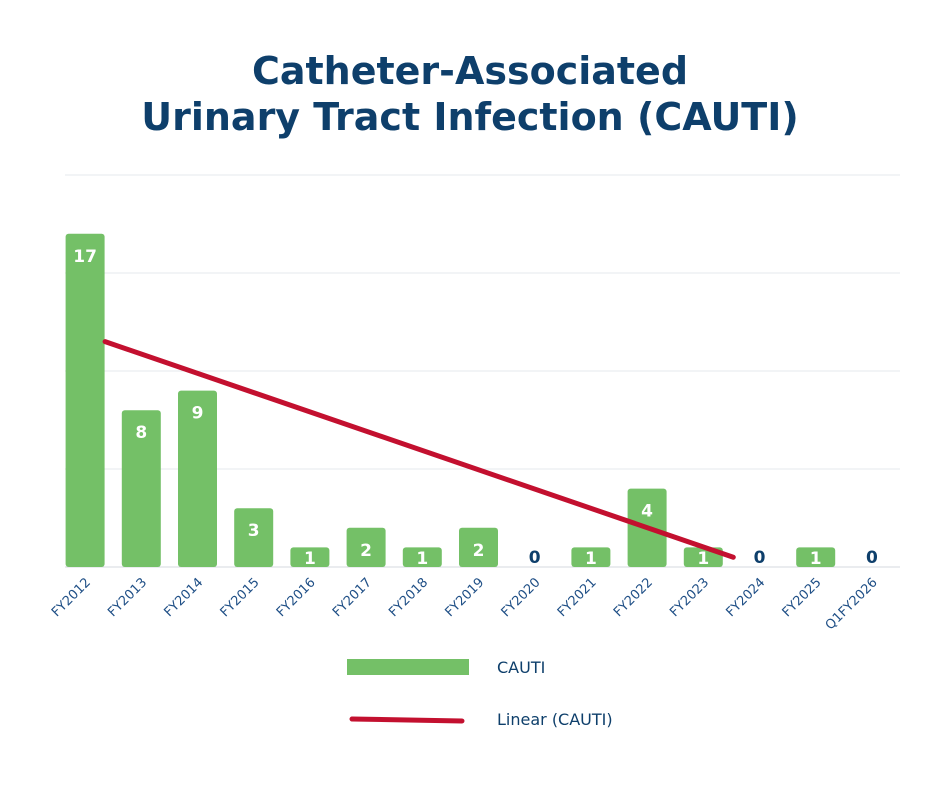  I want to click on x-tick-label: FY2021, so click(577, 597).